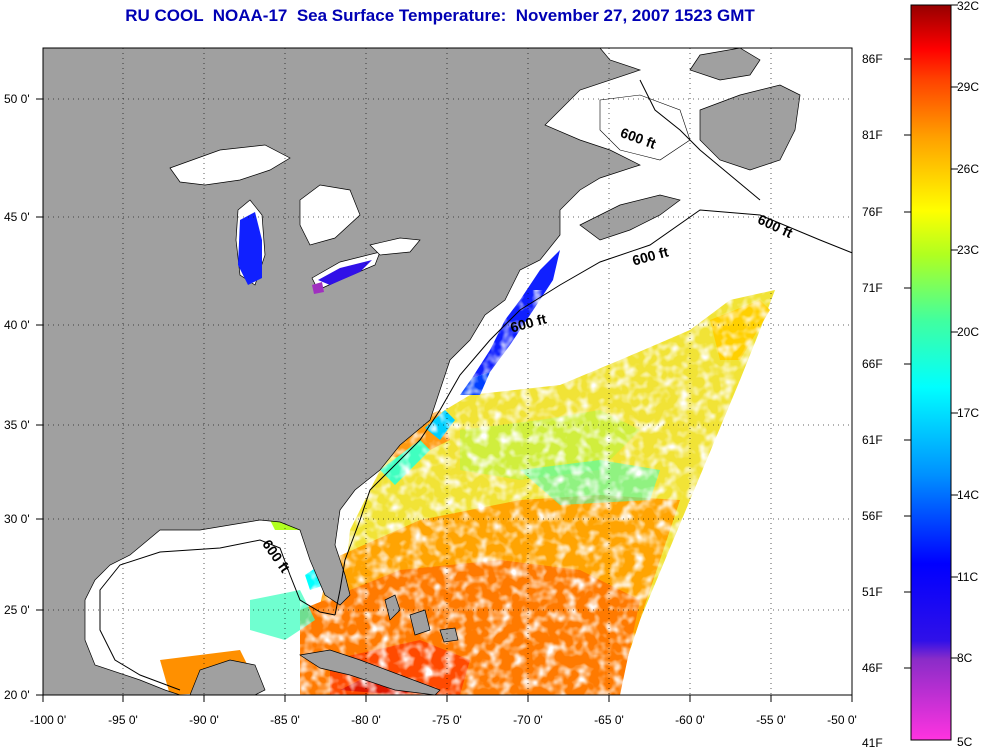 The image size is (984, 754). Describe the element at coordinates (318, 288) in the screenshot. I see `lake-erie-west-sst` at that location.